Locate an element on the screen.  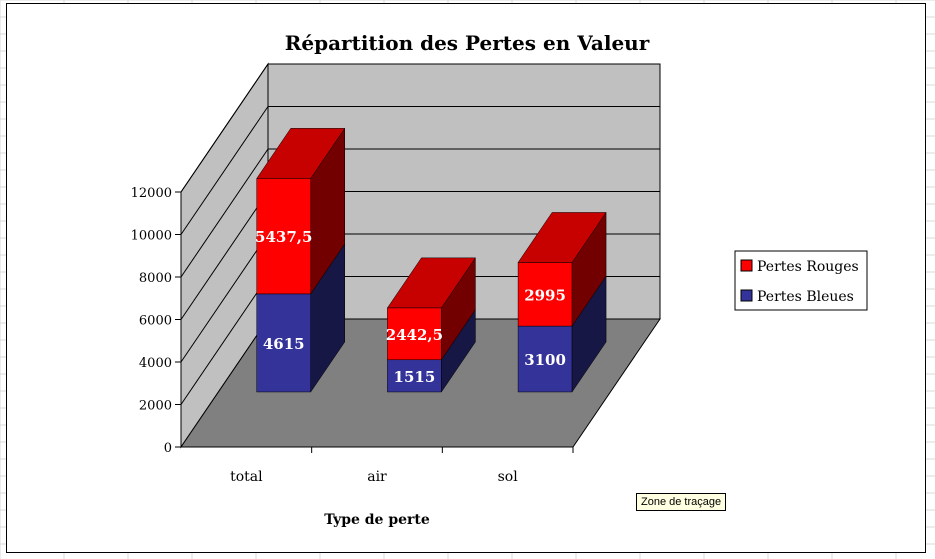
bar-top-air is located at coordinates (431, 283).